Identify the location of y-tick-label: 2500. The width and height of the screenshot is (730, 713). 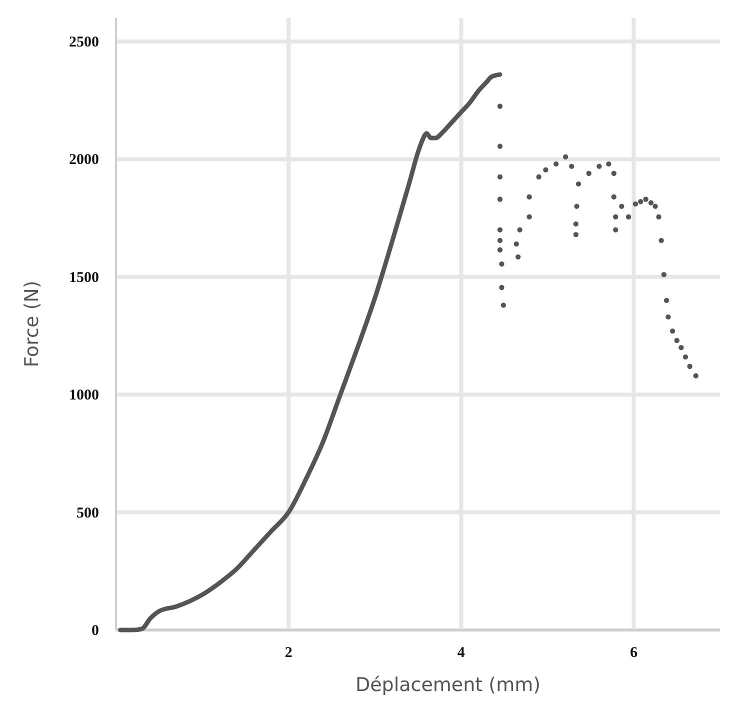
(84, 42).